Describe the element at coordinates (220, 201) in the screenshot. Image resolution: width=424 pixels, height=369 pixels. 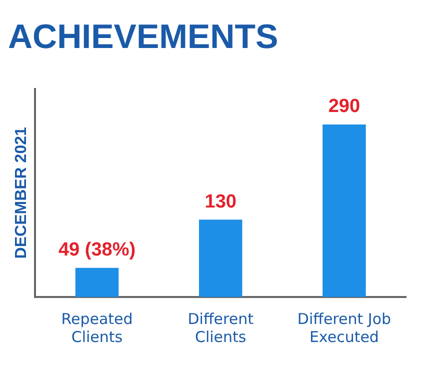
I see `data-label: 130` at that location.